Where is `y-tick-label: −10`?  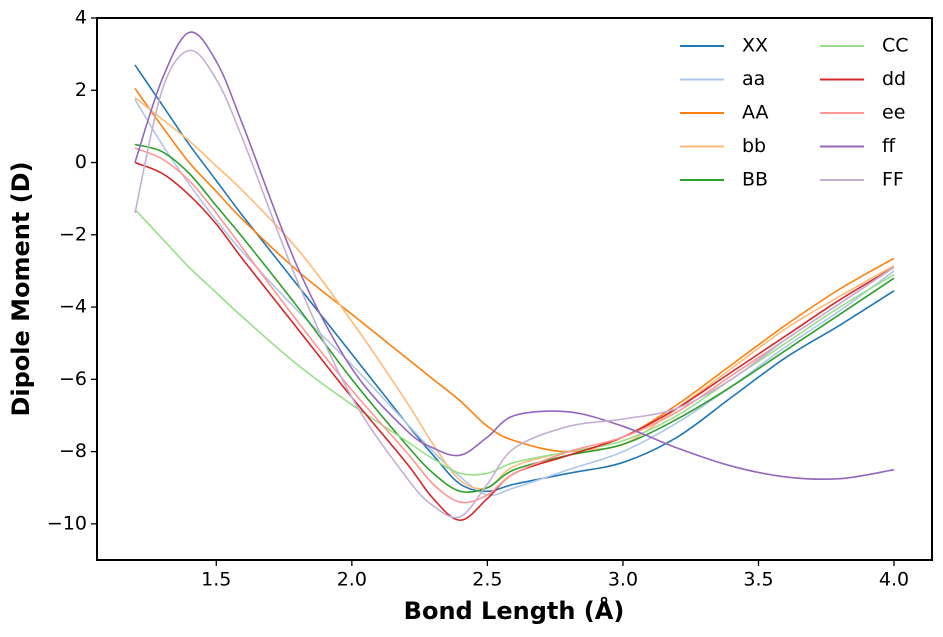
y-tick-label: −10 is located at coordinates (67, 523).